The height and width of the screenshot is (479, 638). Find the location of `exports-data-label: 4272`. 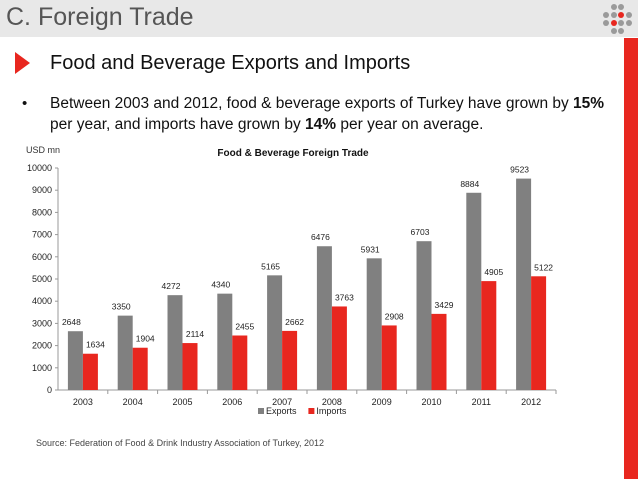

exports-data-label: 4272 is located at coordinates (171, 286).